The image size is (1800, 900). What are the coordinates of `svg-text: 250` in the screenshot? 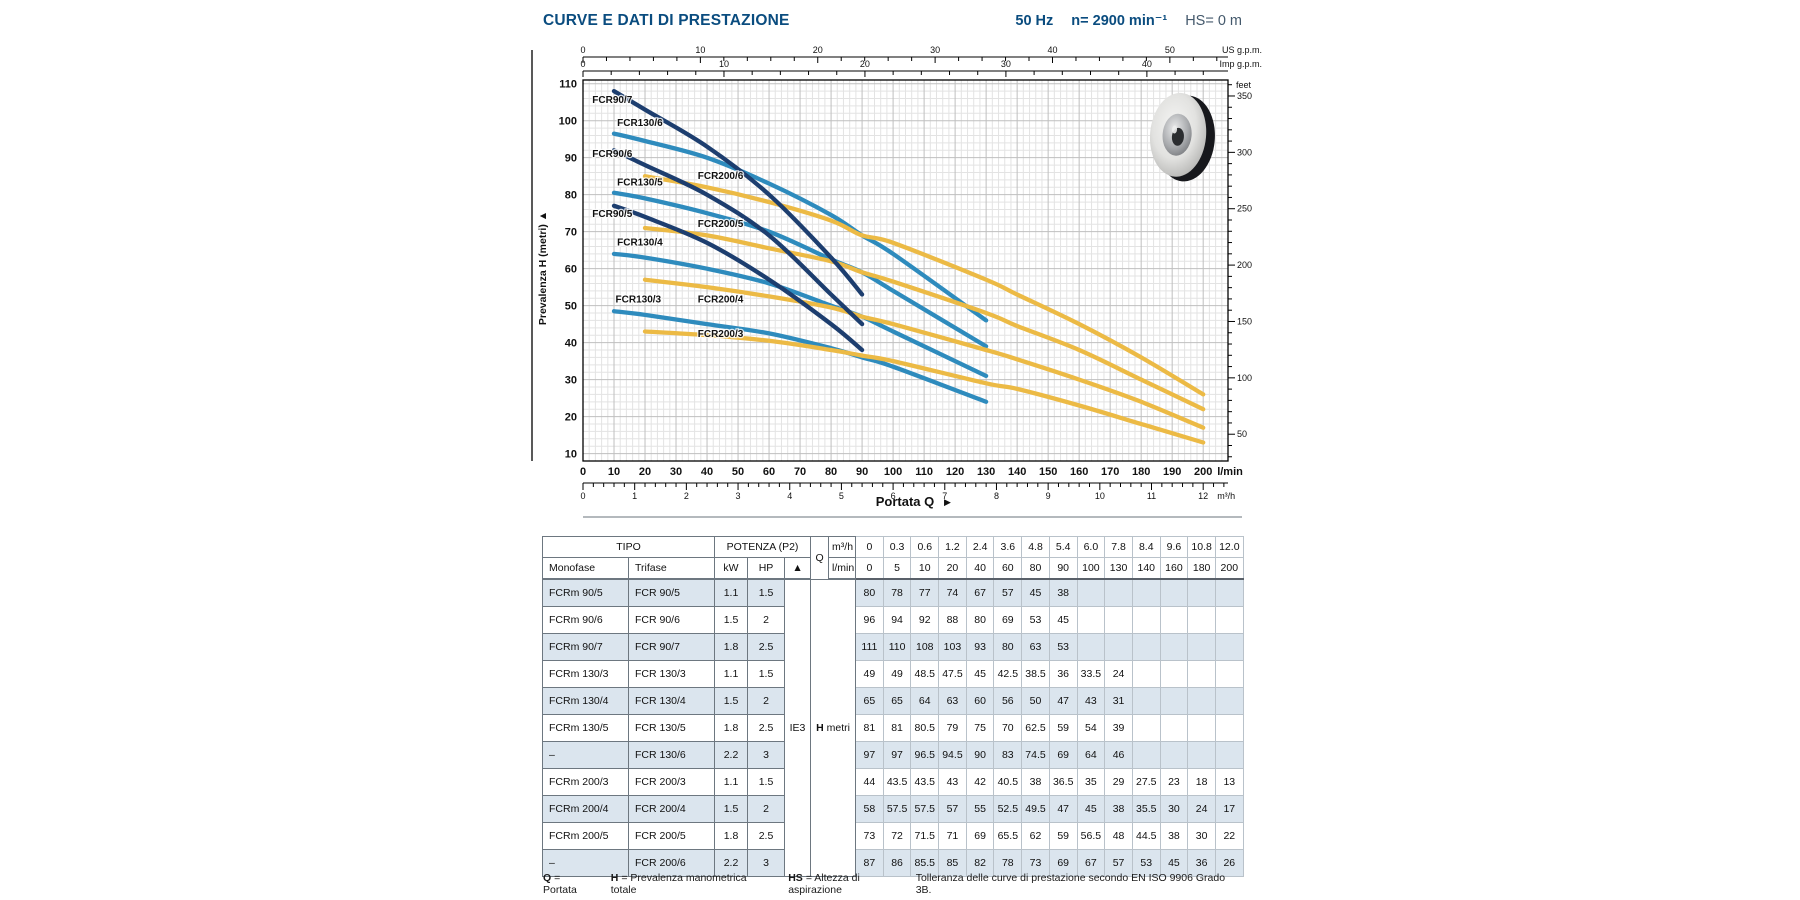 It's located at (1244, 209).